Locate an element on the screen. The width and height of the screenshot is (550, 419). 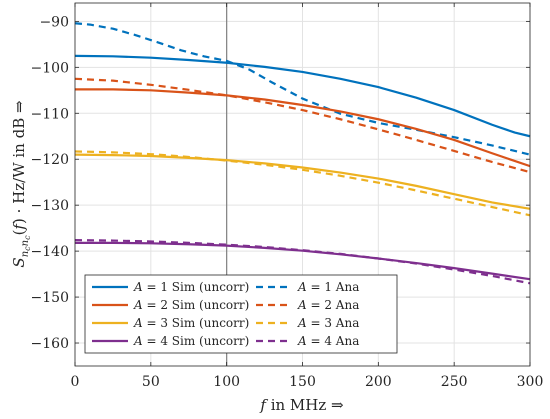
legend-label: A = 1 Ana is located at coordinates (328, 287).